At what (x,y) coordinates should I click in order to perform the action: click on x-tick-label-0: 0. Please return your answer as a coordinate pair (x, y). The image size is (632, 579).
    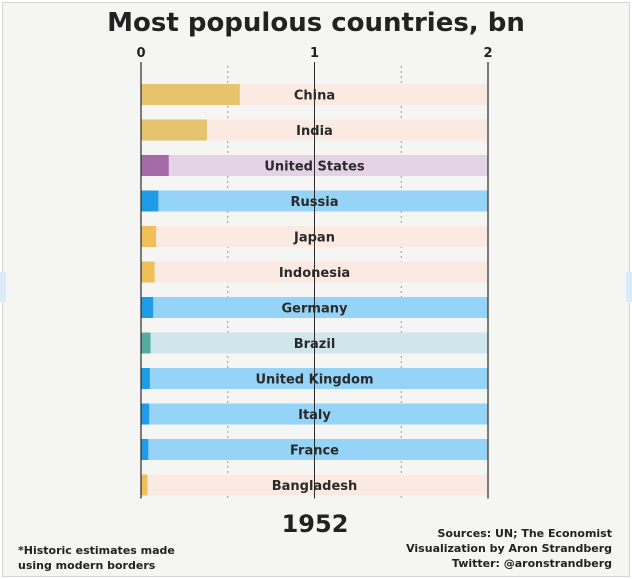
    Looking at the image, I should click on (140, 53).